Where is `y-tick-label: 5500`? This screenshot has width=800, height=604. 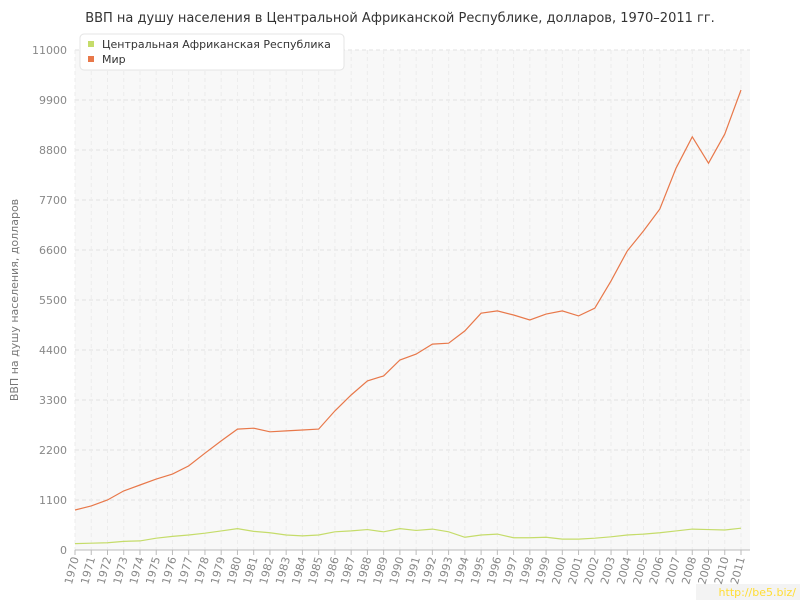 y-tick-label: 5500 is located at coordinates (53, 300).